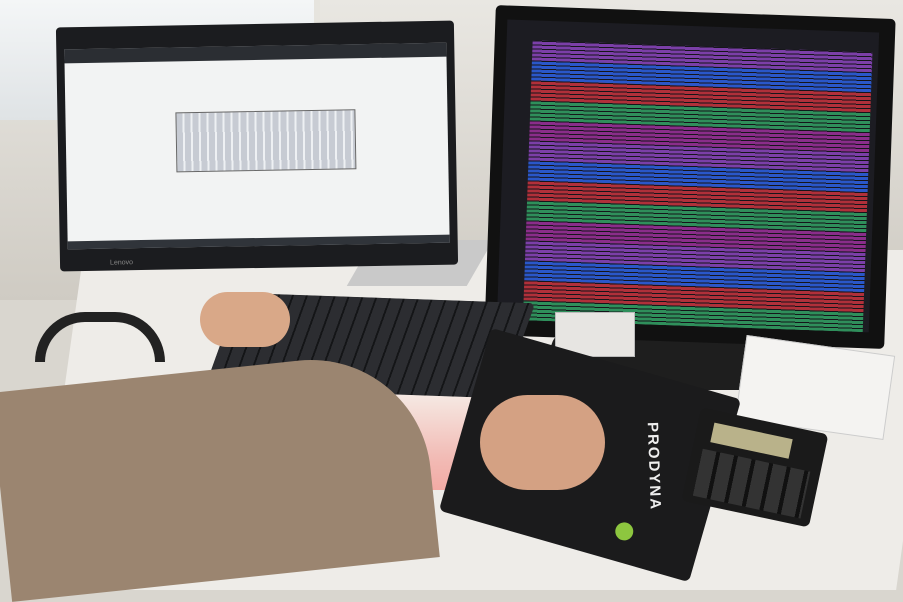 The image size is (903, 602). What do you see at coordinates (266, 141) in the screenshot?
I see `cad-building-plan` at bounding box center [266, 141].